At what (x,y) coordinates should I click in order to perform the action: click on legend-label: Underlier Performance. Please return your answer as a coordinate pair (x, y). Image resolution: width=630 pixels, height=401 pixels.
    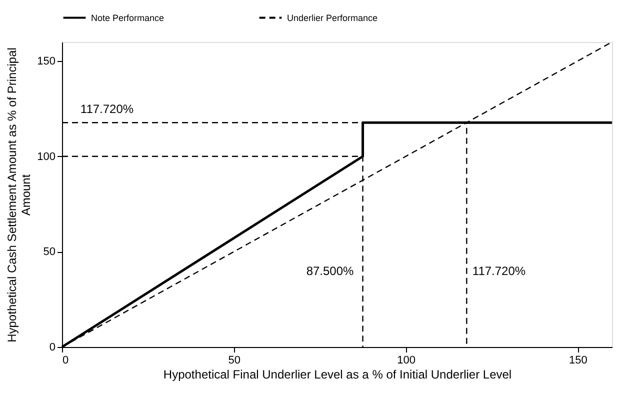
    Looking at the image, I should click on (332, 17).